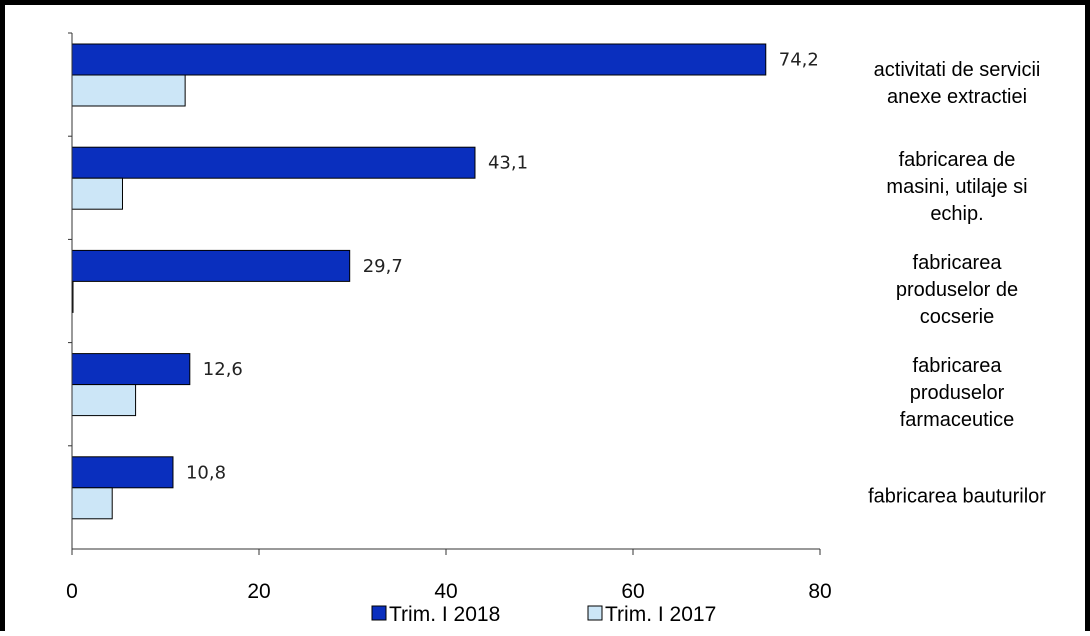 The width and height of the screenshot is (1090, 636). I want to click on category-label-0: activitati de servicii anexe extractiei, so click(957, 83).